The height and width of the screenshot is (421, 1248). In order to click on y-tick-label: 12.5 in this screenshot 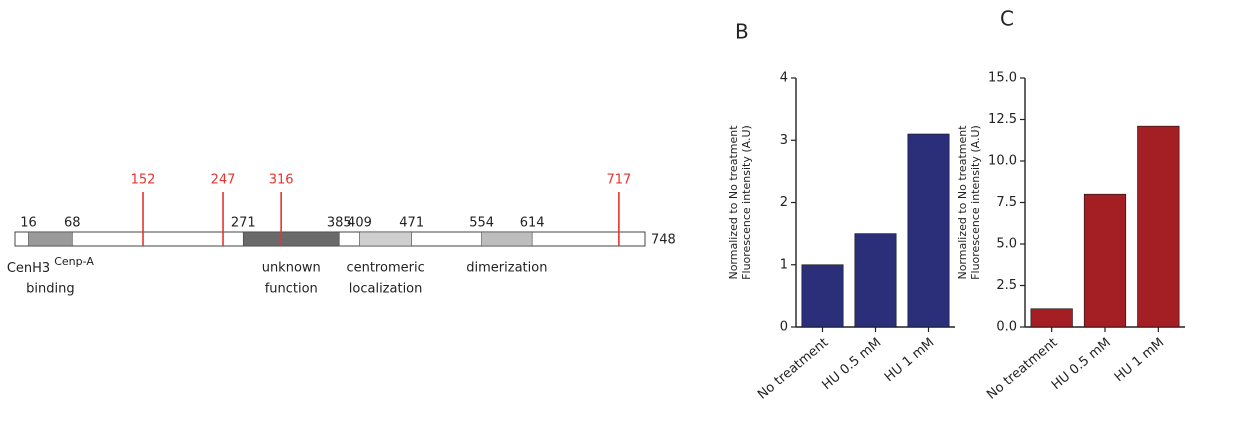, I will do `click(1002, 119)`.